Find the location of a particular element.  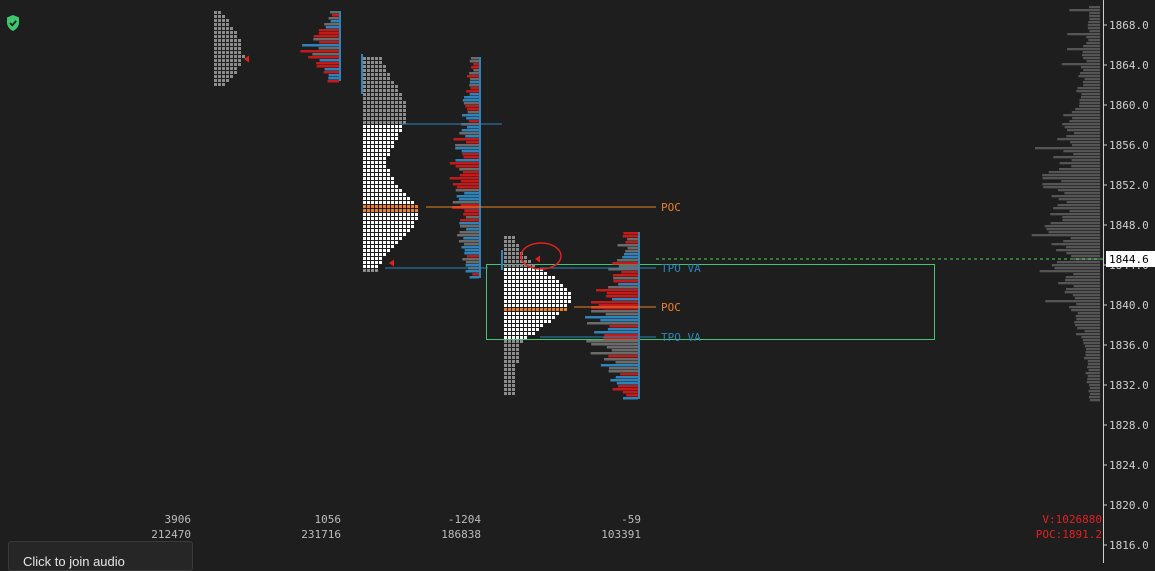

join-audio-popup: Click to join audio is located at coordinates (100, 556).